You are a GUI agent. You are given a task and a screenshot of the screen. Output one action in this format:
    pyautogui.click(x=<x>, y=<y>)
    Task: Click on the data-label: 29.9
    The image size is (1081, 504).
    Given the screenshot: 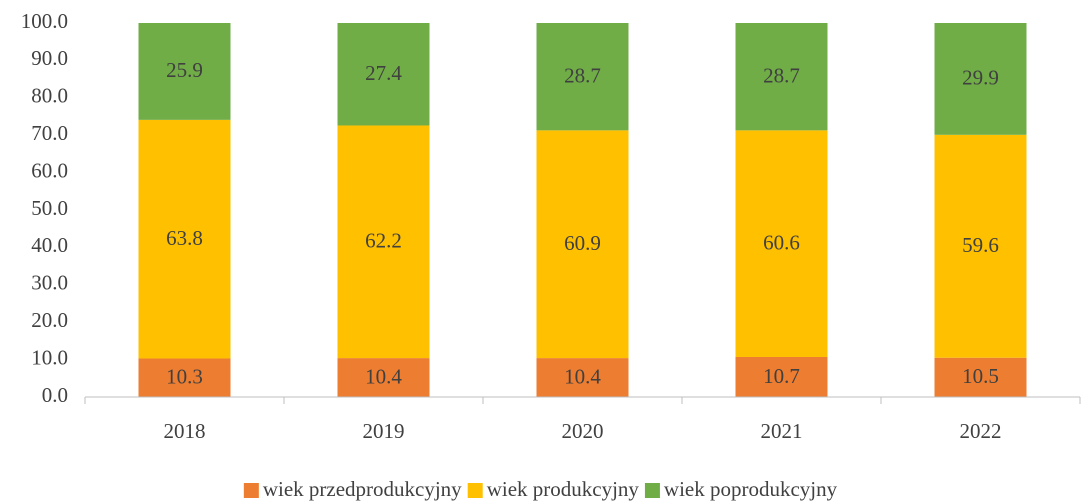 What is the action you would take?
    pyautogui.click(x=980, y=78)
    